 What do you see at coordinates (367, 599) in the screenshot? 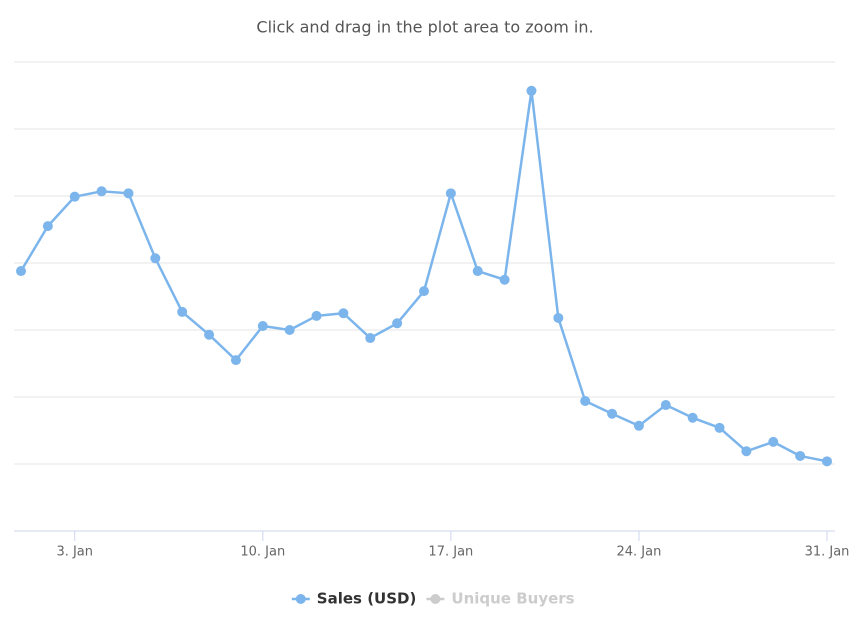
I see `legend-label: Sales (USD)` at bounding box center [367, 599].